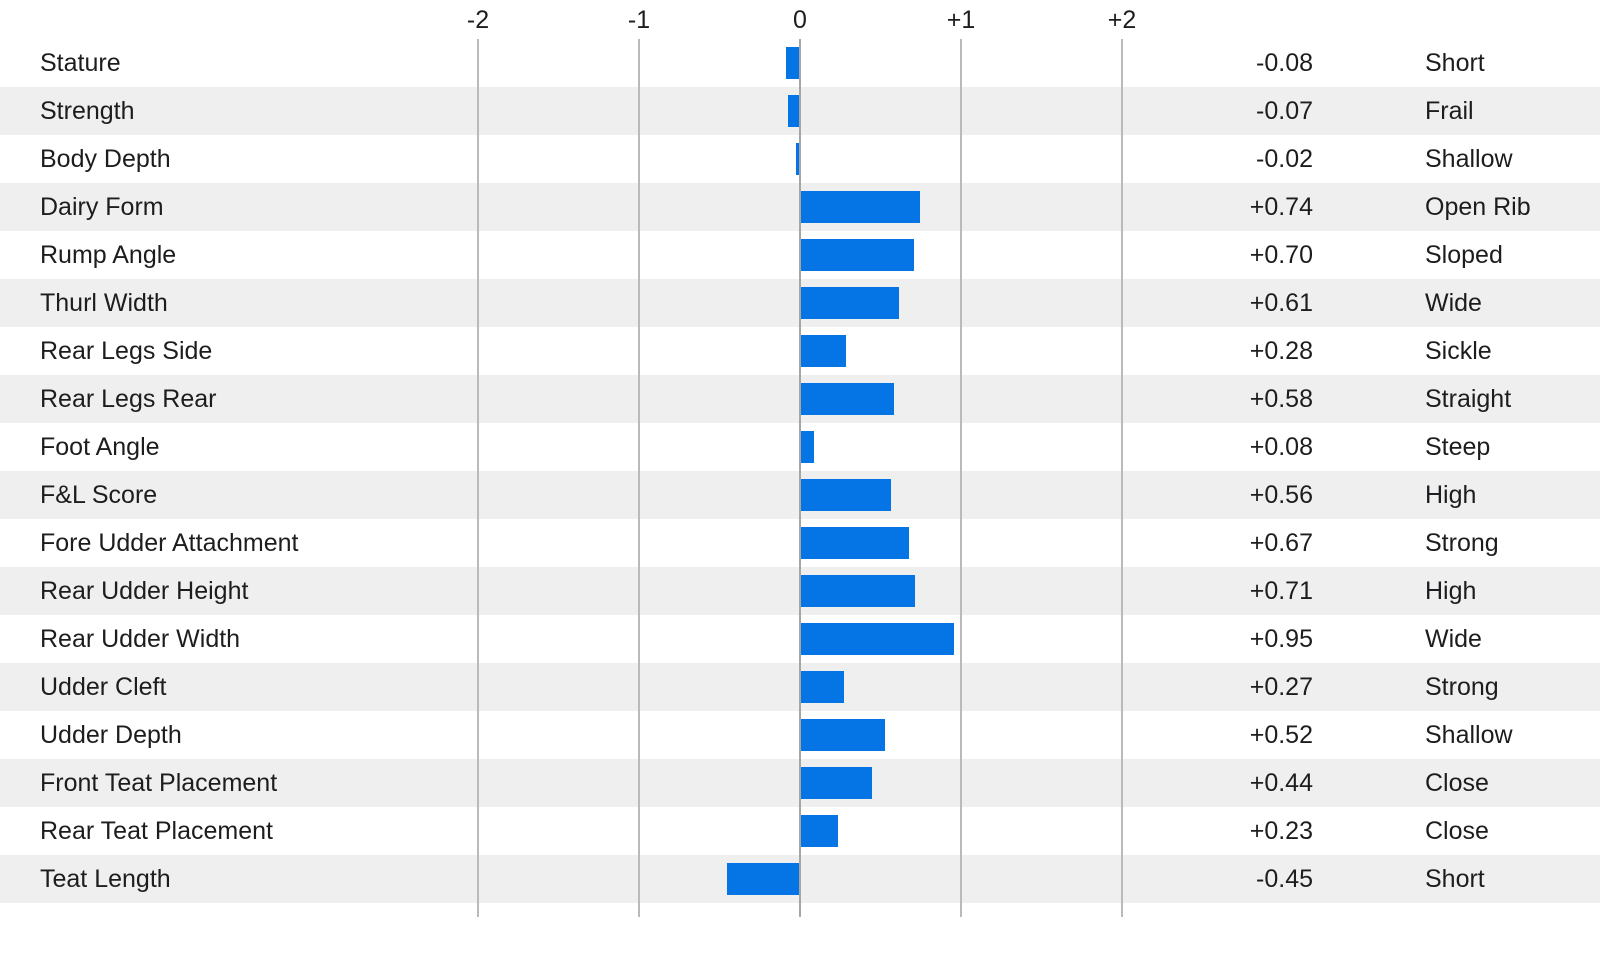  I want to click on trait-descriptor: Straight, so click(1468, 399).